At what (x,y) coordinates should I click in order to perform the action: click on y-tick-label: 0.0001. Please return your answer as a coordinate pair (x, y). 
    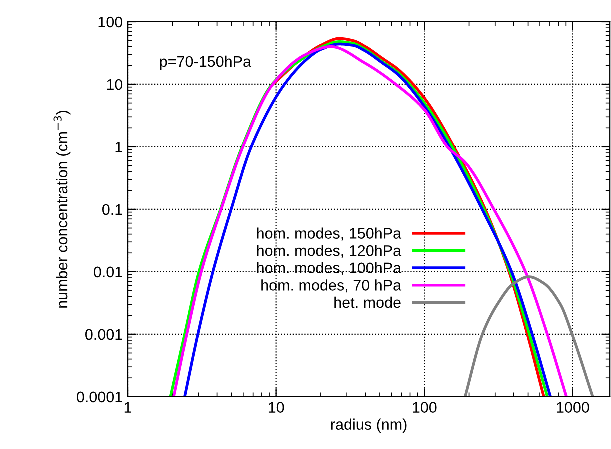
    Looking at the image, I should click on (99, 397).